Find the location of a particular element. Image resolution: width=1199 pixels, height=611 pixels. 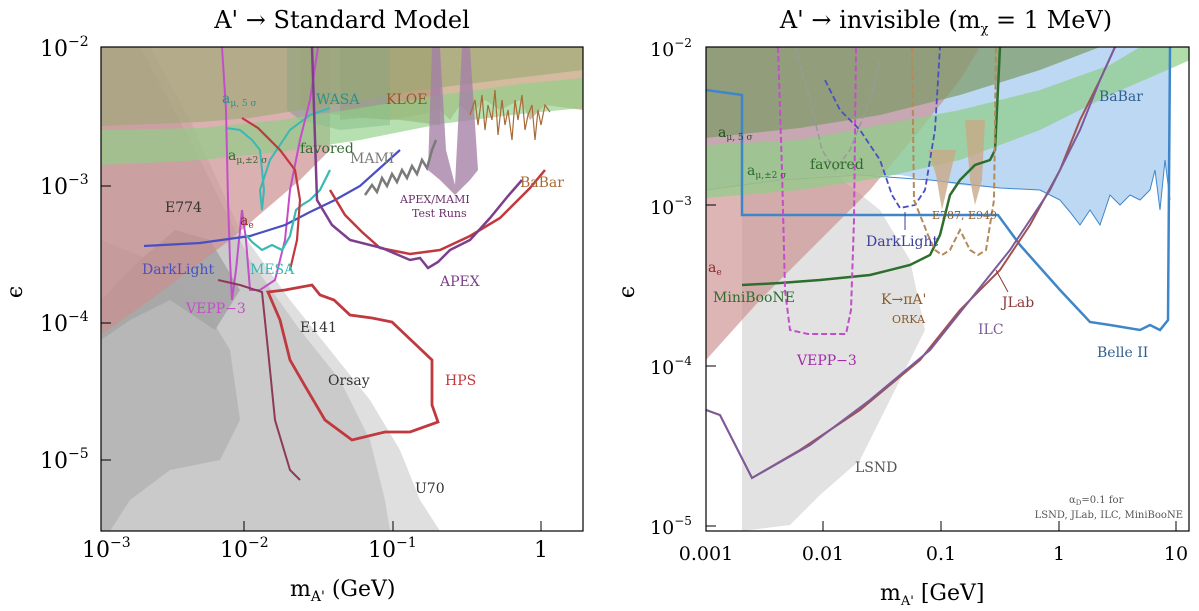

label-mami: MAMI is located at coordinates (372, 159).